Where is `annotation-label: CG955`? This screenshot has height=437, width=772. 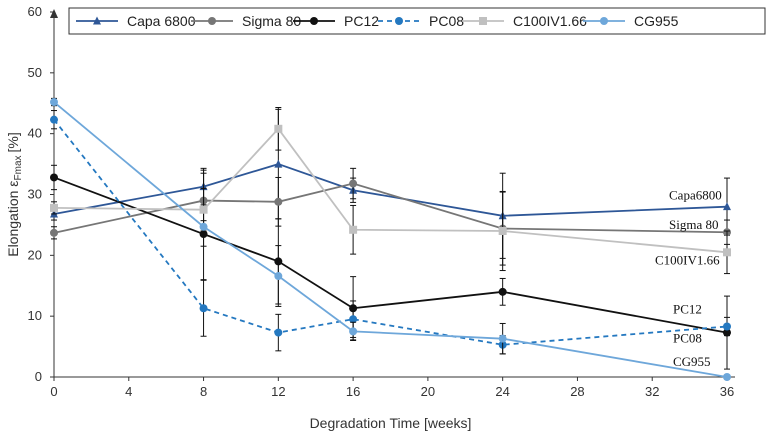 annotation-label: CG955 is located at coordinates (692, 361).